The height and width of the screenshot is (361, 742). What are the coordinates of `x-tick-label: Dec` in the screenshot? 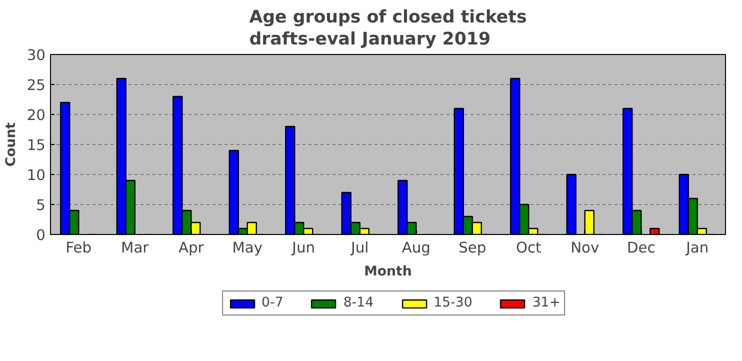 It's located at (641, 248).